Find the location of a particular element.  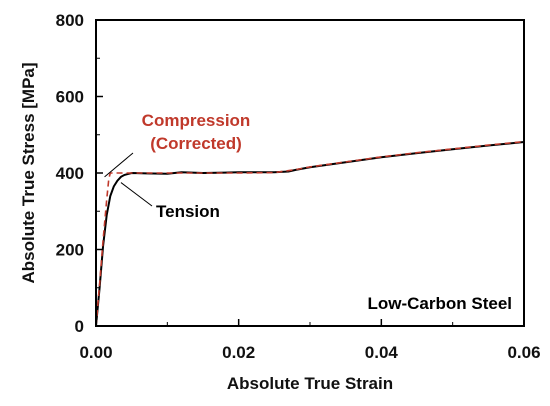

x-tick-labels: 0.00 0.02 0.04 0.06 is located at coordinates (309, 352).